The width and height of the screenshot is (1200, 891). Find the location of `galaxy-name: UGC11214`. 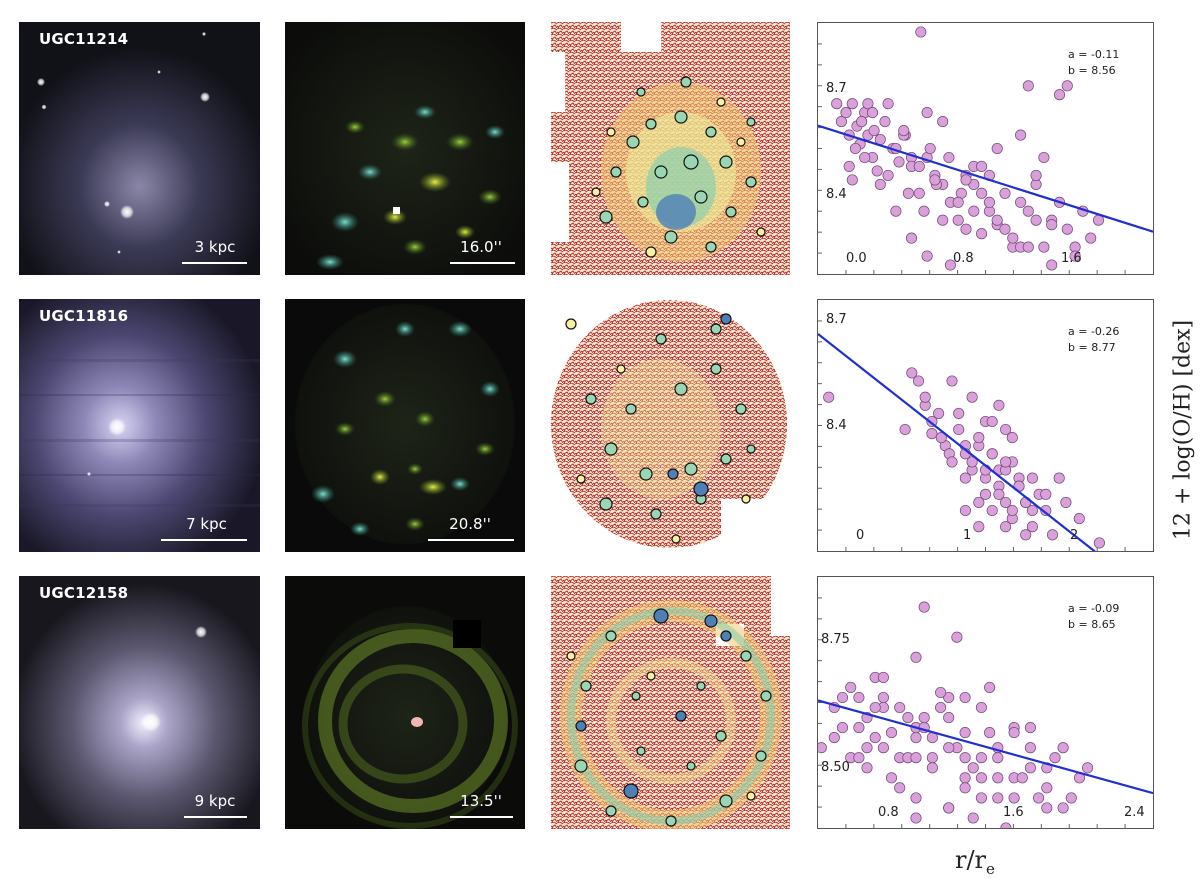

galaxy-name: UGC11214 is located at coordinates (84, 39).